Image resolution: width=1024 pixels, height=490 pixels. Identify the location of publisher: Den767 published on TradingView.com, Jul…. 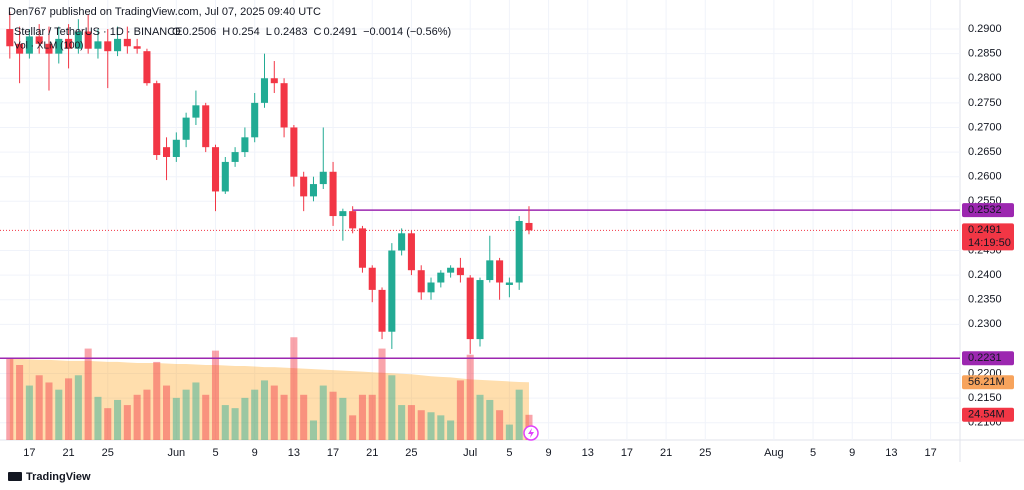
(164, 12).